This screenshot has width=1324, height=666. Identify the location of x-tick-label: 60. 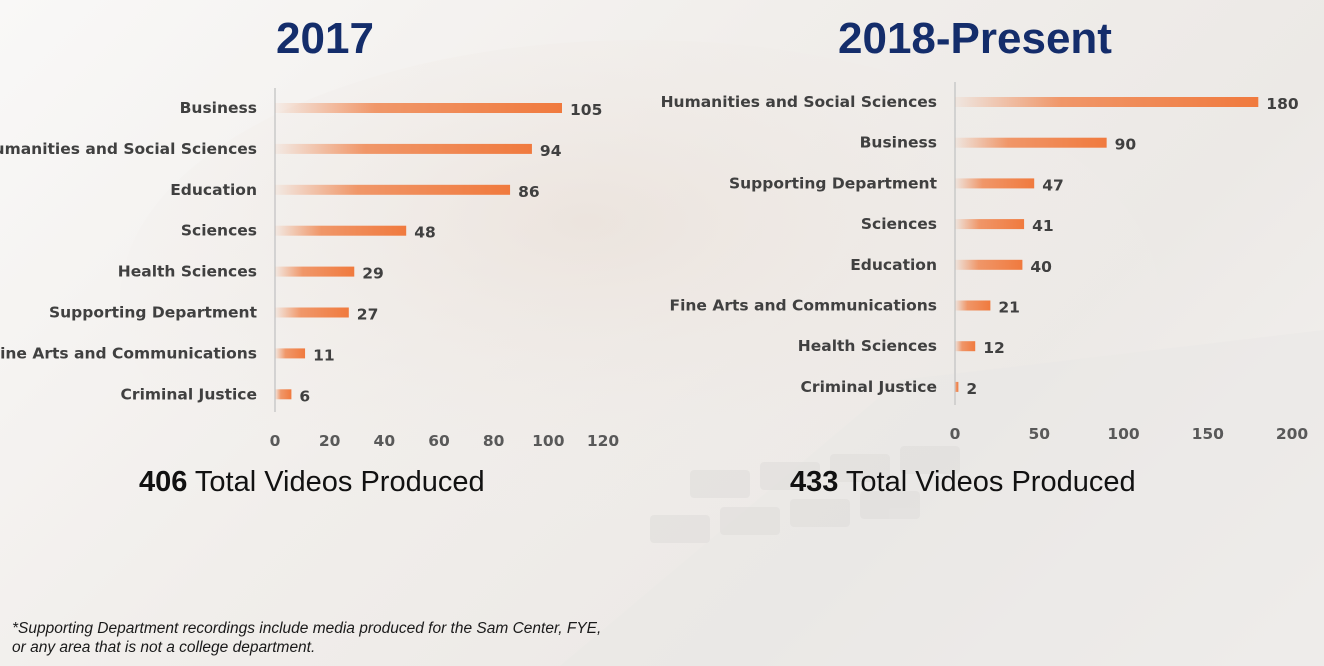
(439, 441).